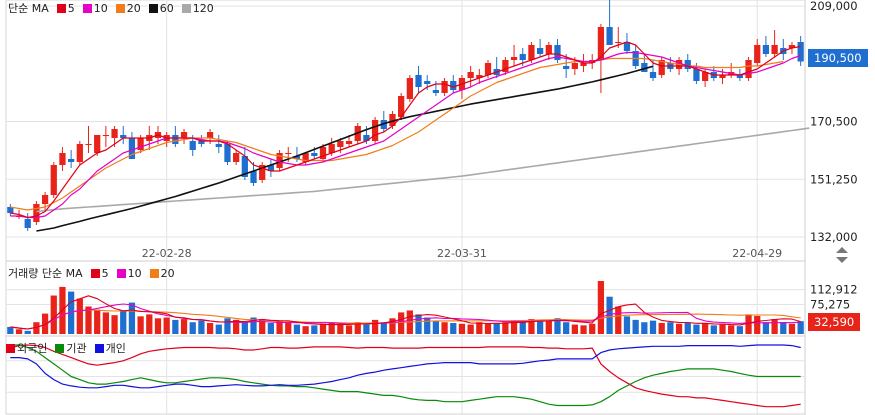 The image size is (875, 415). Describe the element at coordinates (166, 8) in the screenshot. I see `price-legend-label-3: 60` at that location.